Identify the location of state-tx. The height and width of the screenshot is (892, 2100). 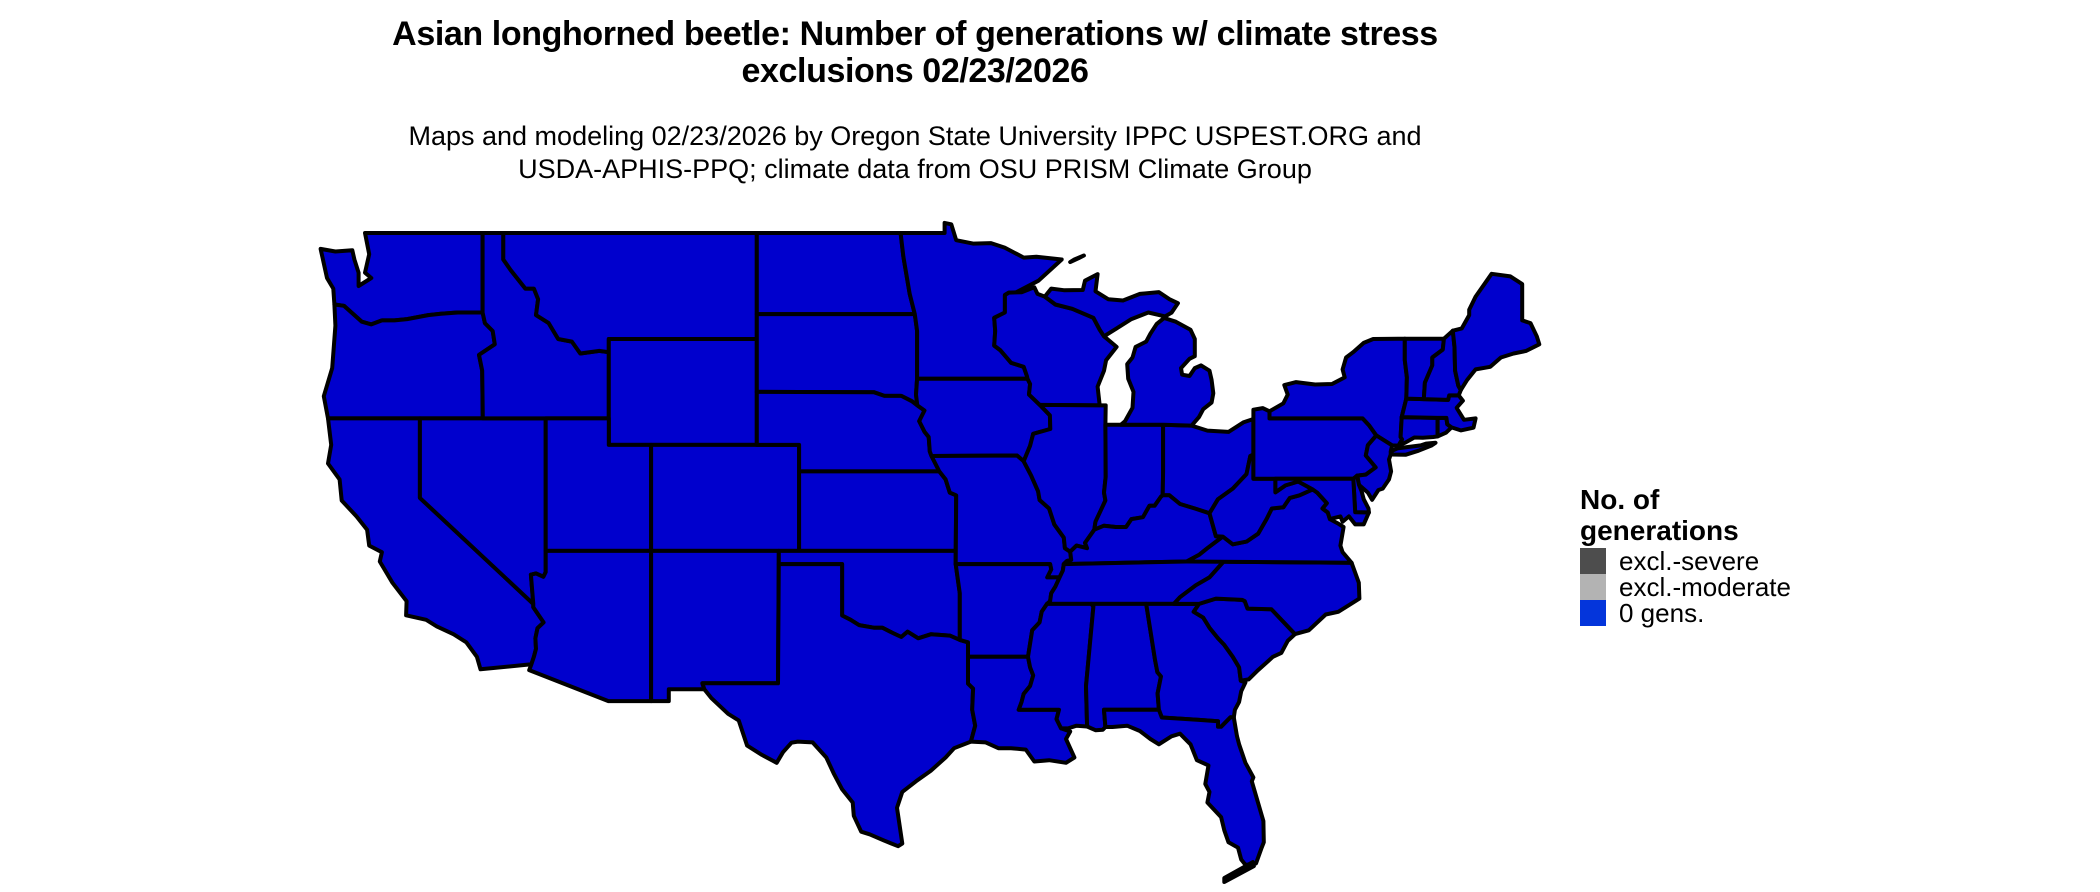
(839, 705).